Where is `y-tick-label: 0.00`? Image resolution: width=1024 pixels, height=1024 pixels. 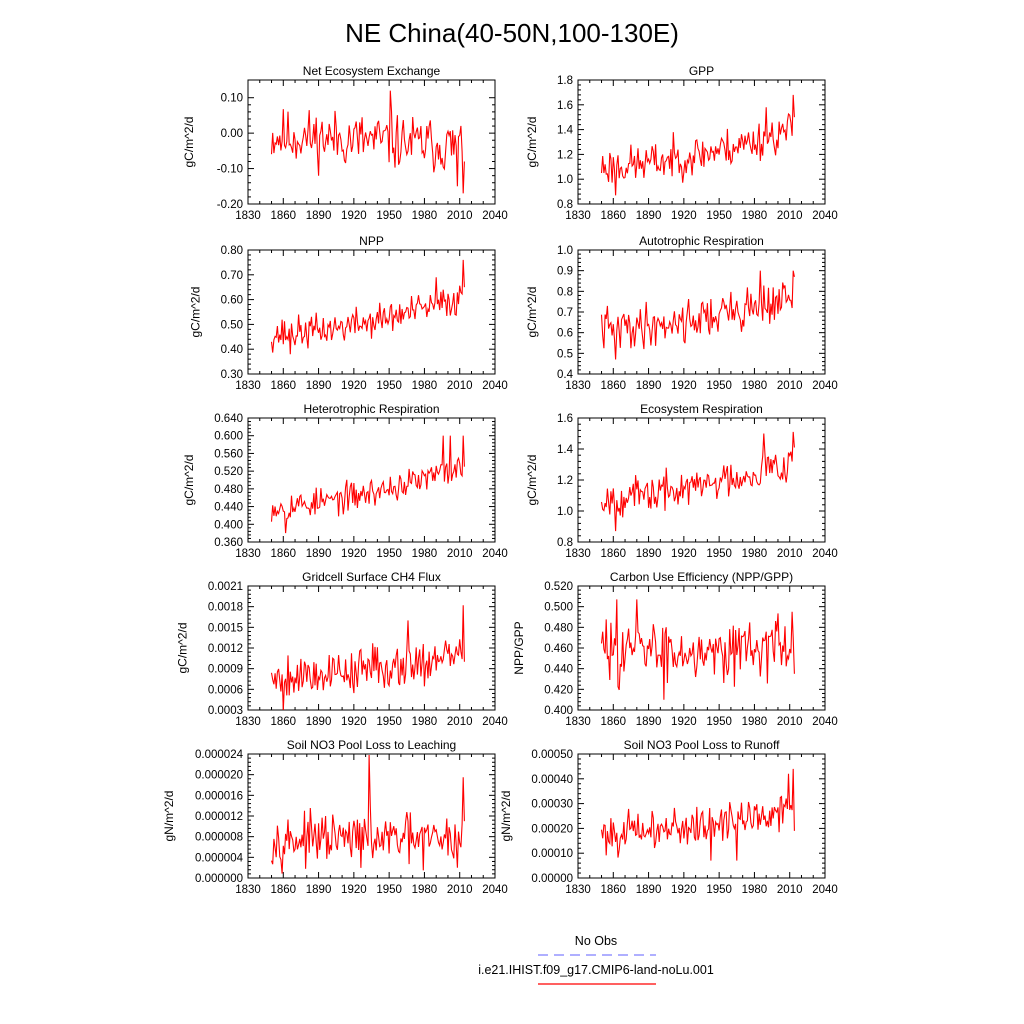
y-tick-label: 0.00 is located at coordinates (232, 134).